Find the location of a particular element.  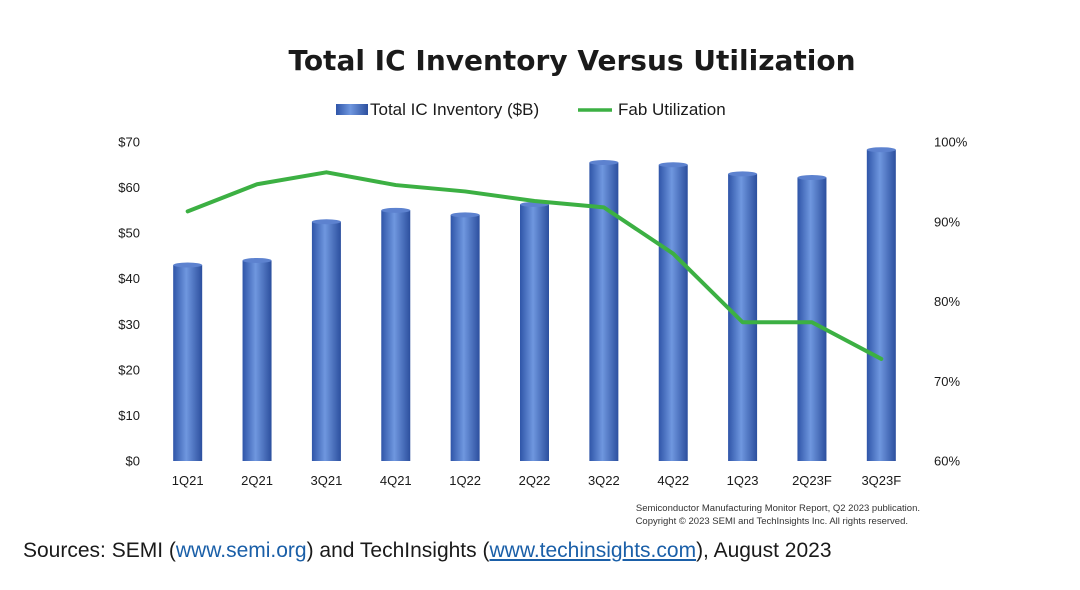

category-label: 2Q23F is located at coordinates (812, 480).